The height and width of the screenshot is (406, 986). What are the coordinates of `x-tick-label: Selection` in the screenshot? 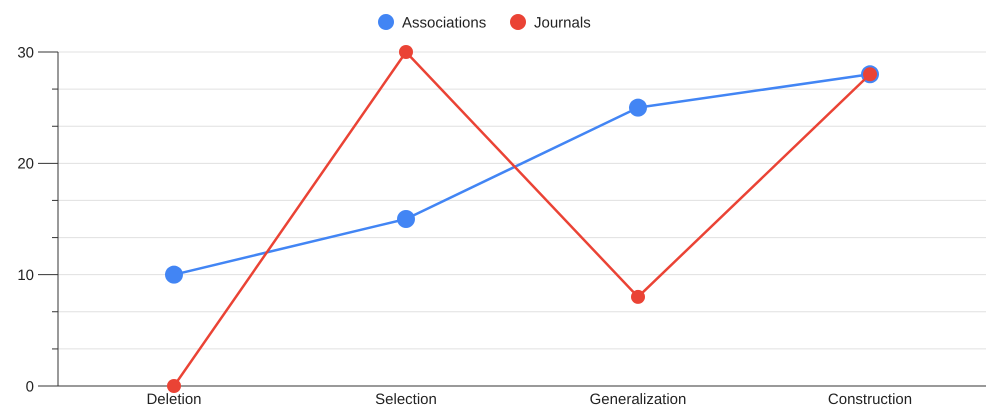 It's located at (406, 398).